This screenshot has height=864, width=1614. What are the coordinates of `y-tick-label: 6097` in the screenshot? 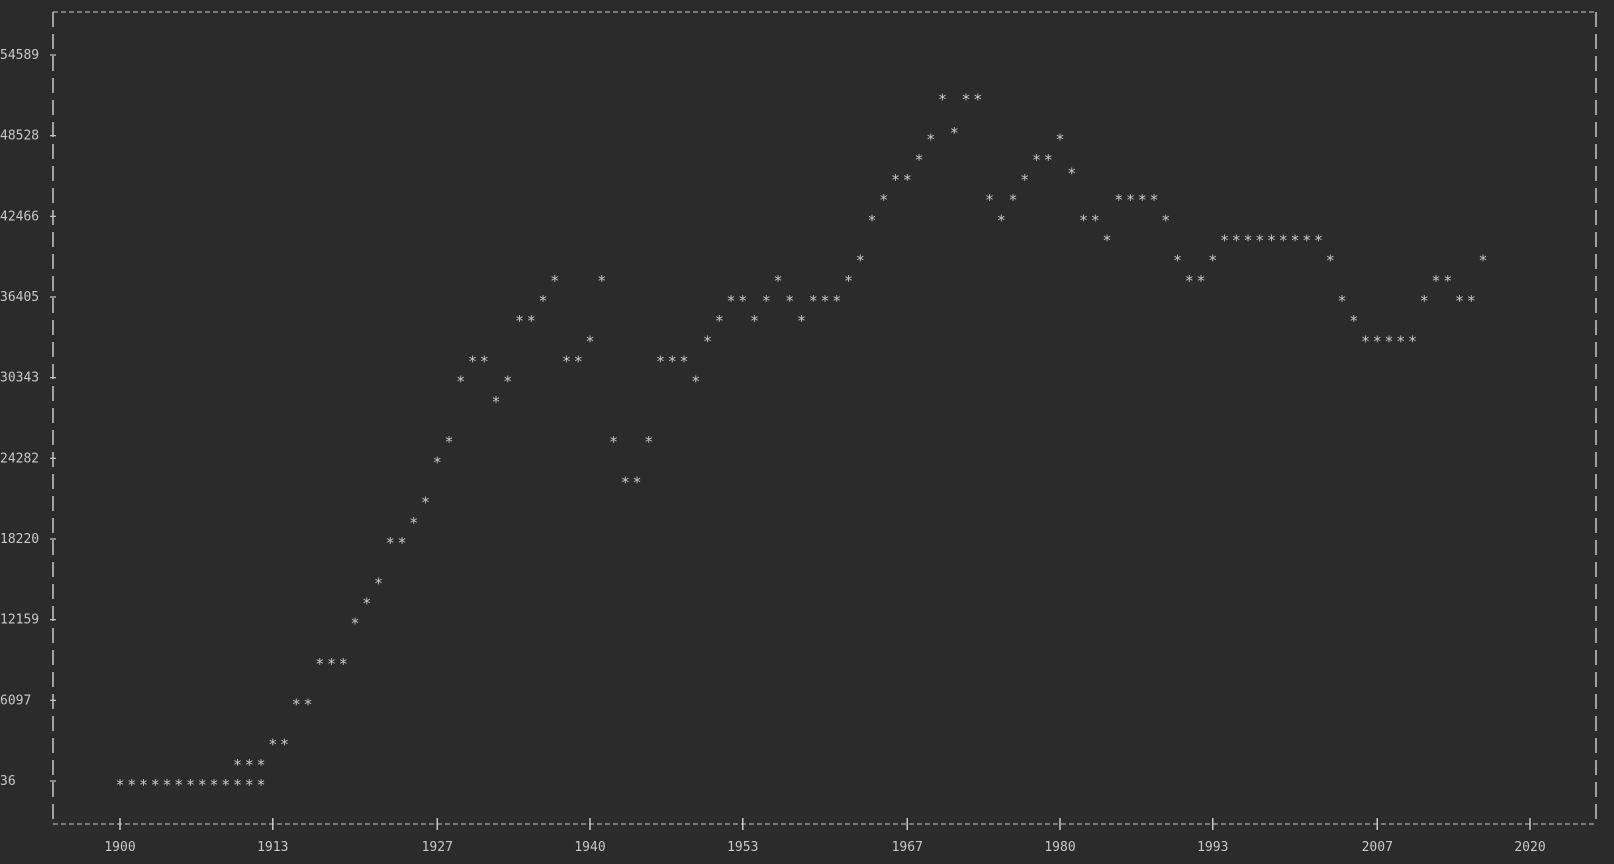 It's located at (15, 700).